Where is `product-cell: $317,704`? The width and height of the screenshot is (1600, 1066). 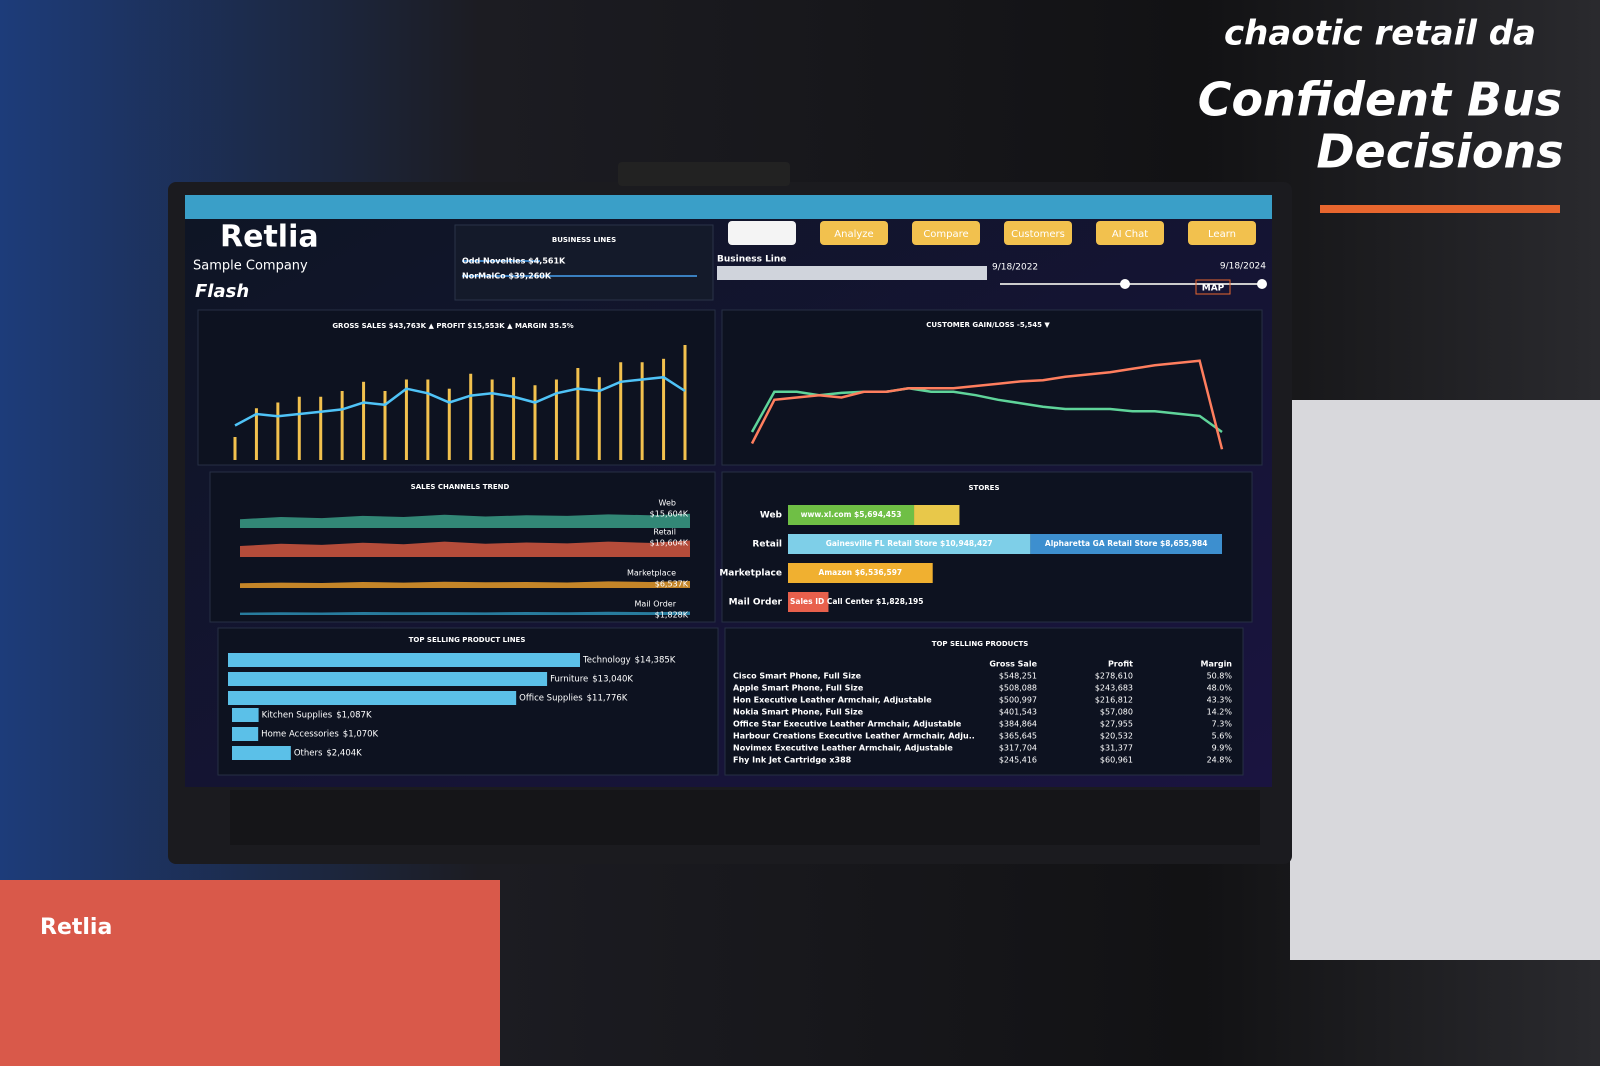
product-cell: $317,704 is located at coordinates (1018, 748).